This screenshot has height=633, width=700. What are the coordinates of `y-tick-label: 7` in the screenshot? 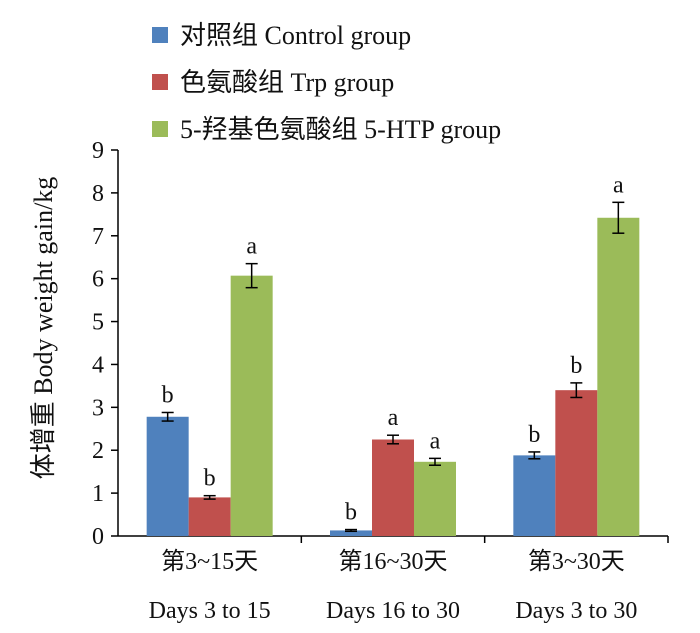 It's located at (98, 237).